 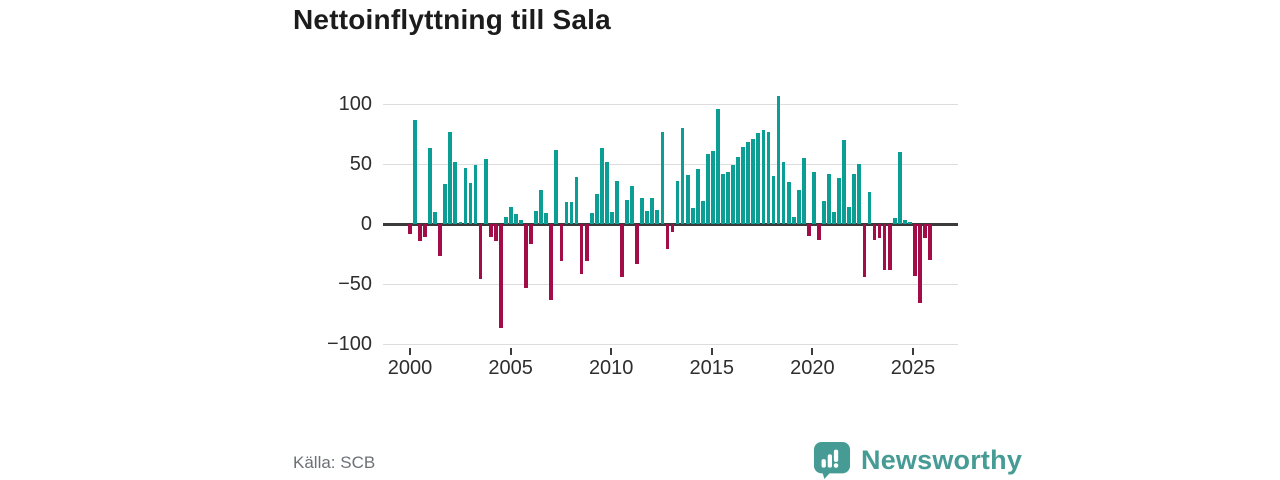 I want to click on x-axis-tick-label: 2000, so click(x=410, y=368).